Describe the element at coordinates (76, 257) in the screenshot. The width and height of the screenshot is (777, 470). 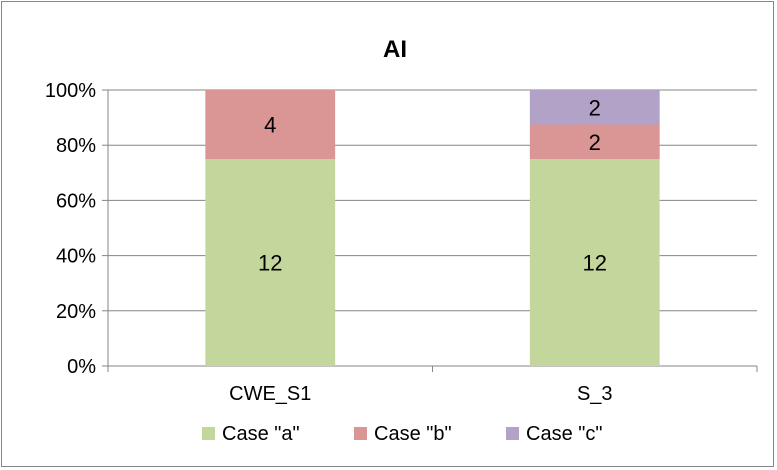
I see `y-tick-label: 40%` at that location.